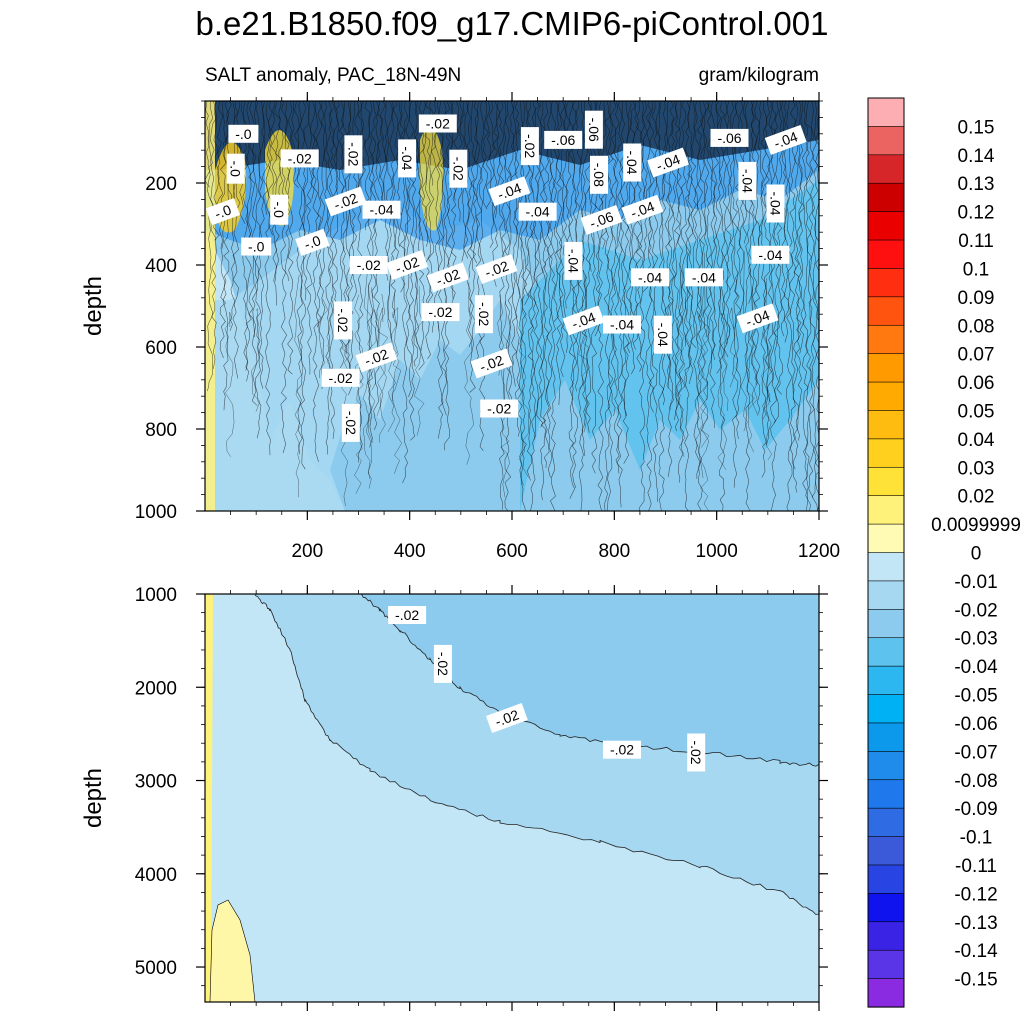 The image size is (1024, 1024). Describe the element at coordinates (976, 184) in the screenshot. I see `colorbar-label: 0.13` at that location.